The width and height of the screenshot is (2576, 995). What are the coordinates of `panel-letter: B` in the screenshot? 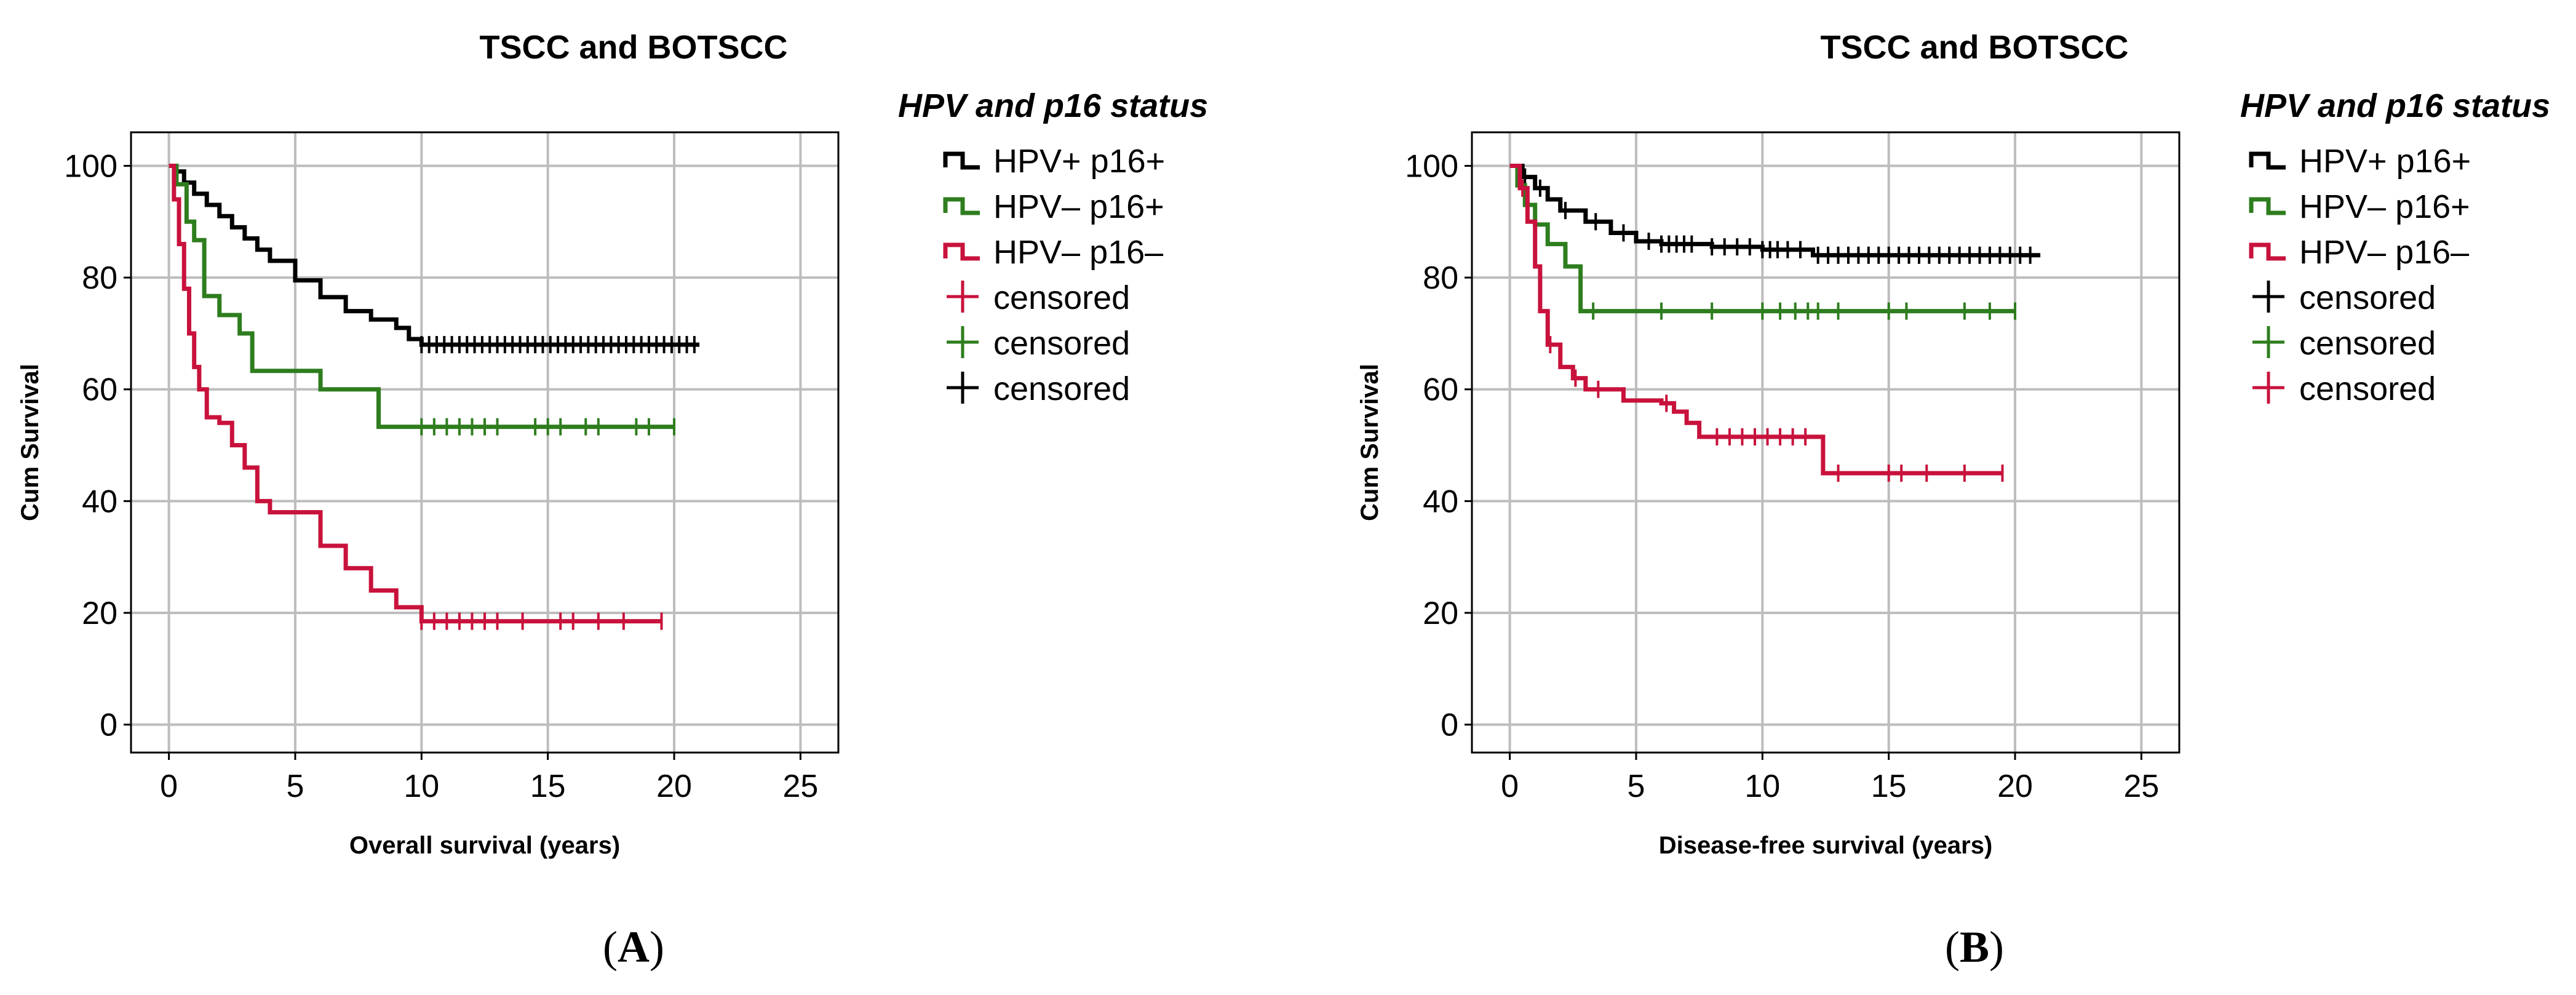 It's located at (1974, 947).